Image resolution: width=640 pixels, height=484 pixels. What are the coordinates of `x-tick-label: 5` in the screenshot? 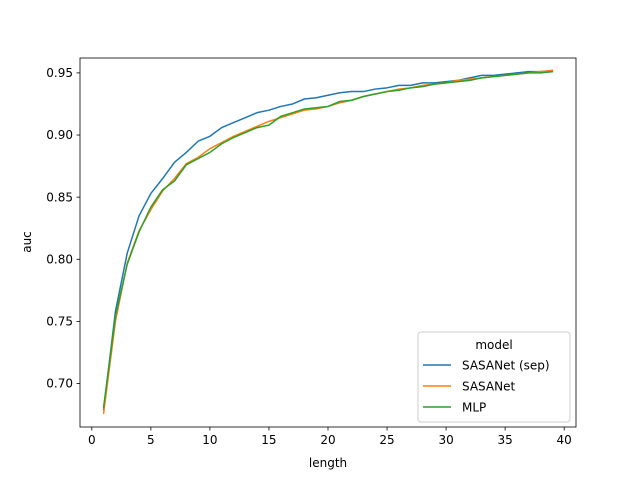 It's located at (151, 440).